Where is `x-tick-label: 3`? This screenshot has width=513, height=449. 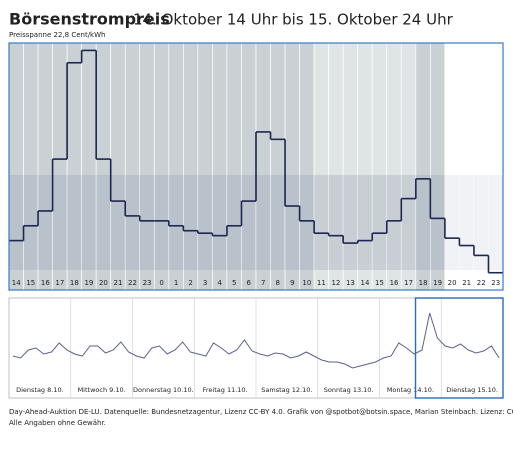
x-tick-label: 3 is located at coordinates (205, 283).